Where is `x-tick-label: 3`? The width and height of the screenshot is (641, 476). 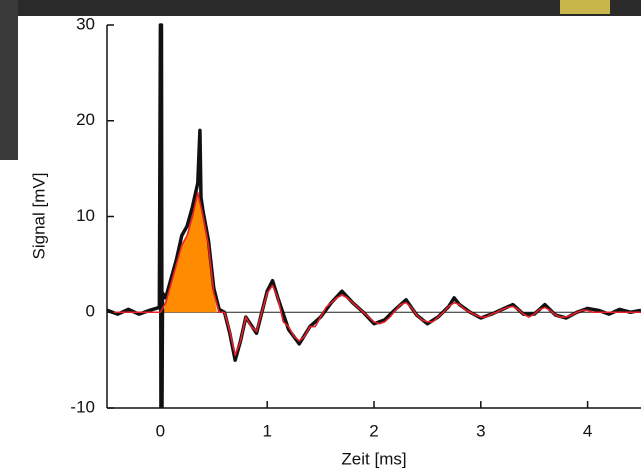 x-tick-label: 3 is located at coordinates (480, 430).